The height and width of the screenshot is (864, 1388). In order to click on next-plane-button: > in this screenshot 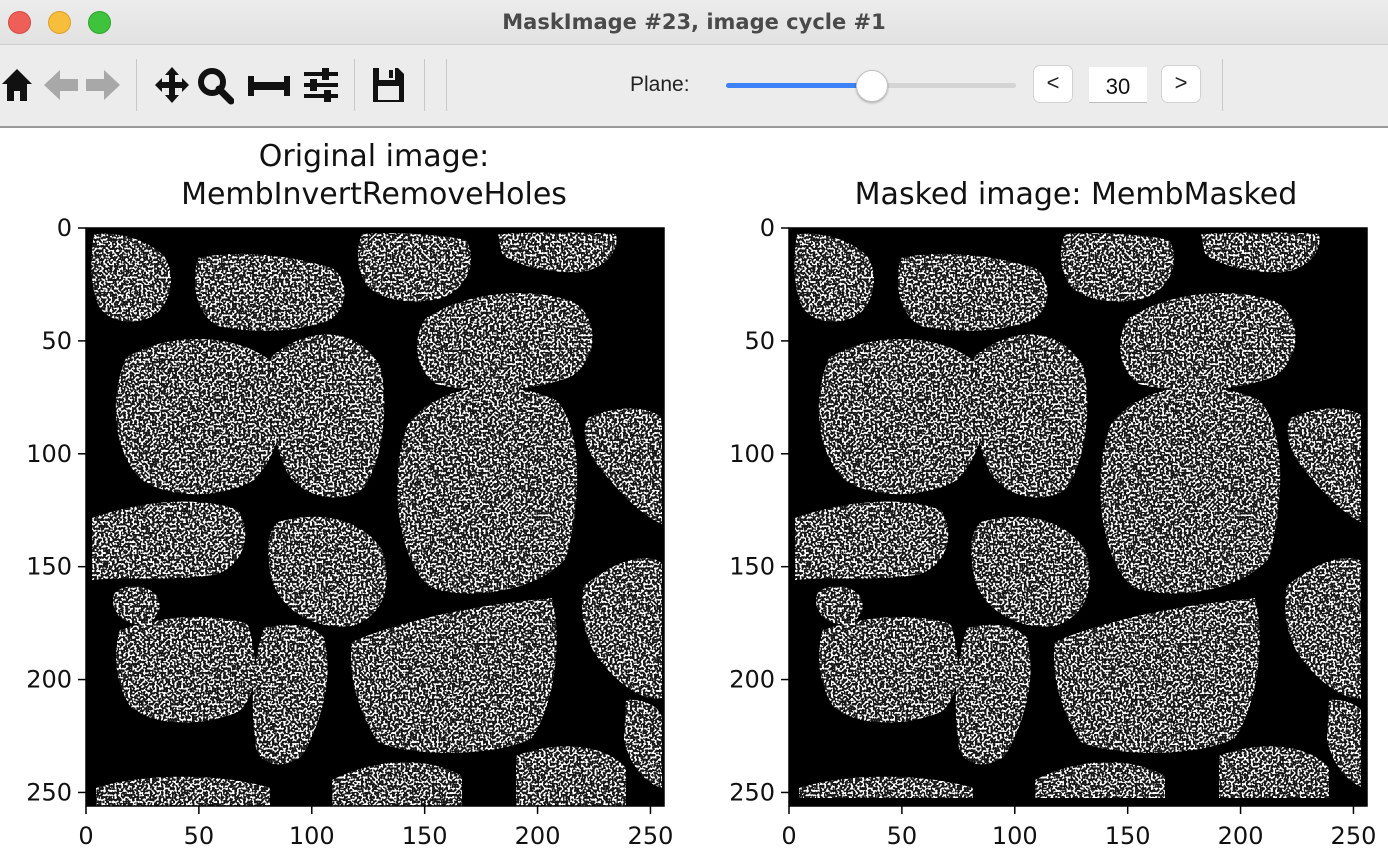, I will do `click(1181, 84)`.